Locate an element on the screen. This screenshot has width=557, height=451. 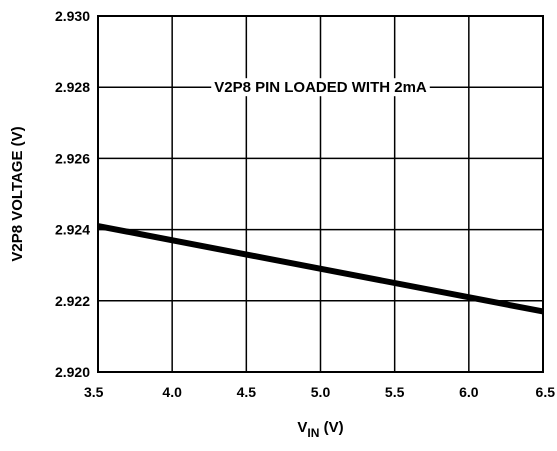
x-axis-title: VIN (V) is located at coordinates (320, 429).